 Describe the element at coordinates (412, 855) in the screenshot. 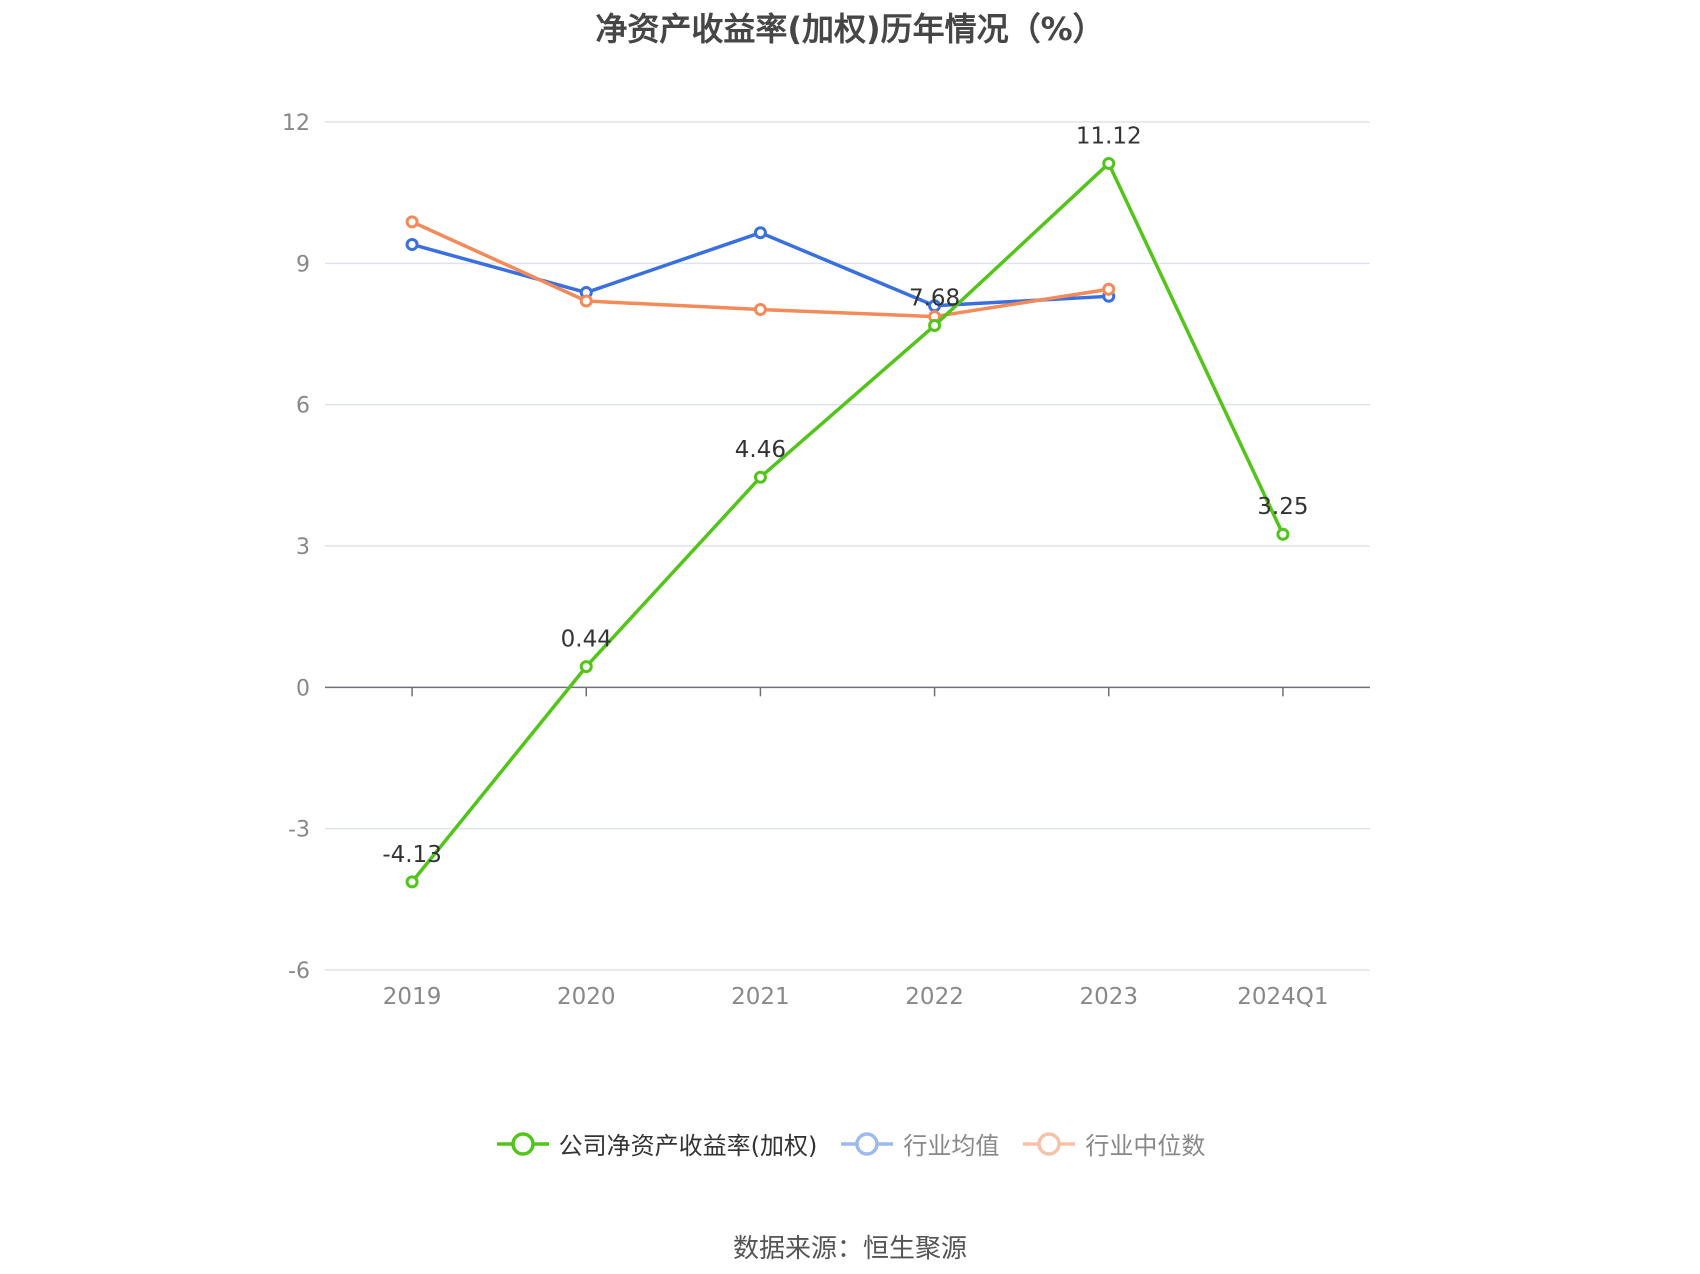

I see `data-label: -4.13` at that location.